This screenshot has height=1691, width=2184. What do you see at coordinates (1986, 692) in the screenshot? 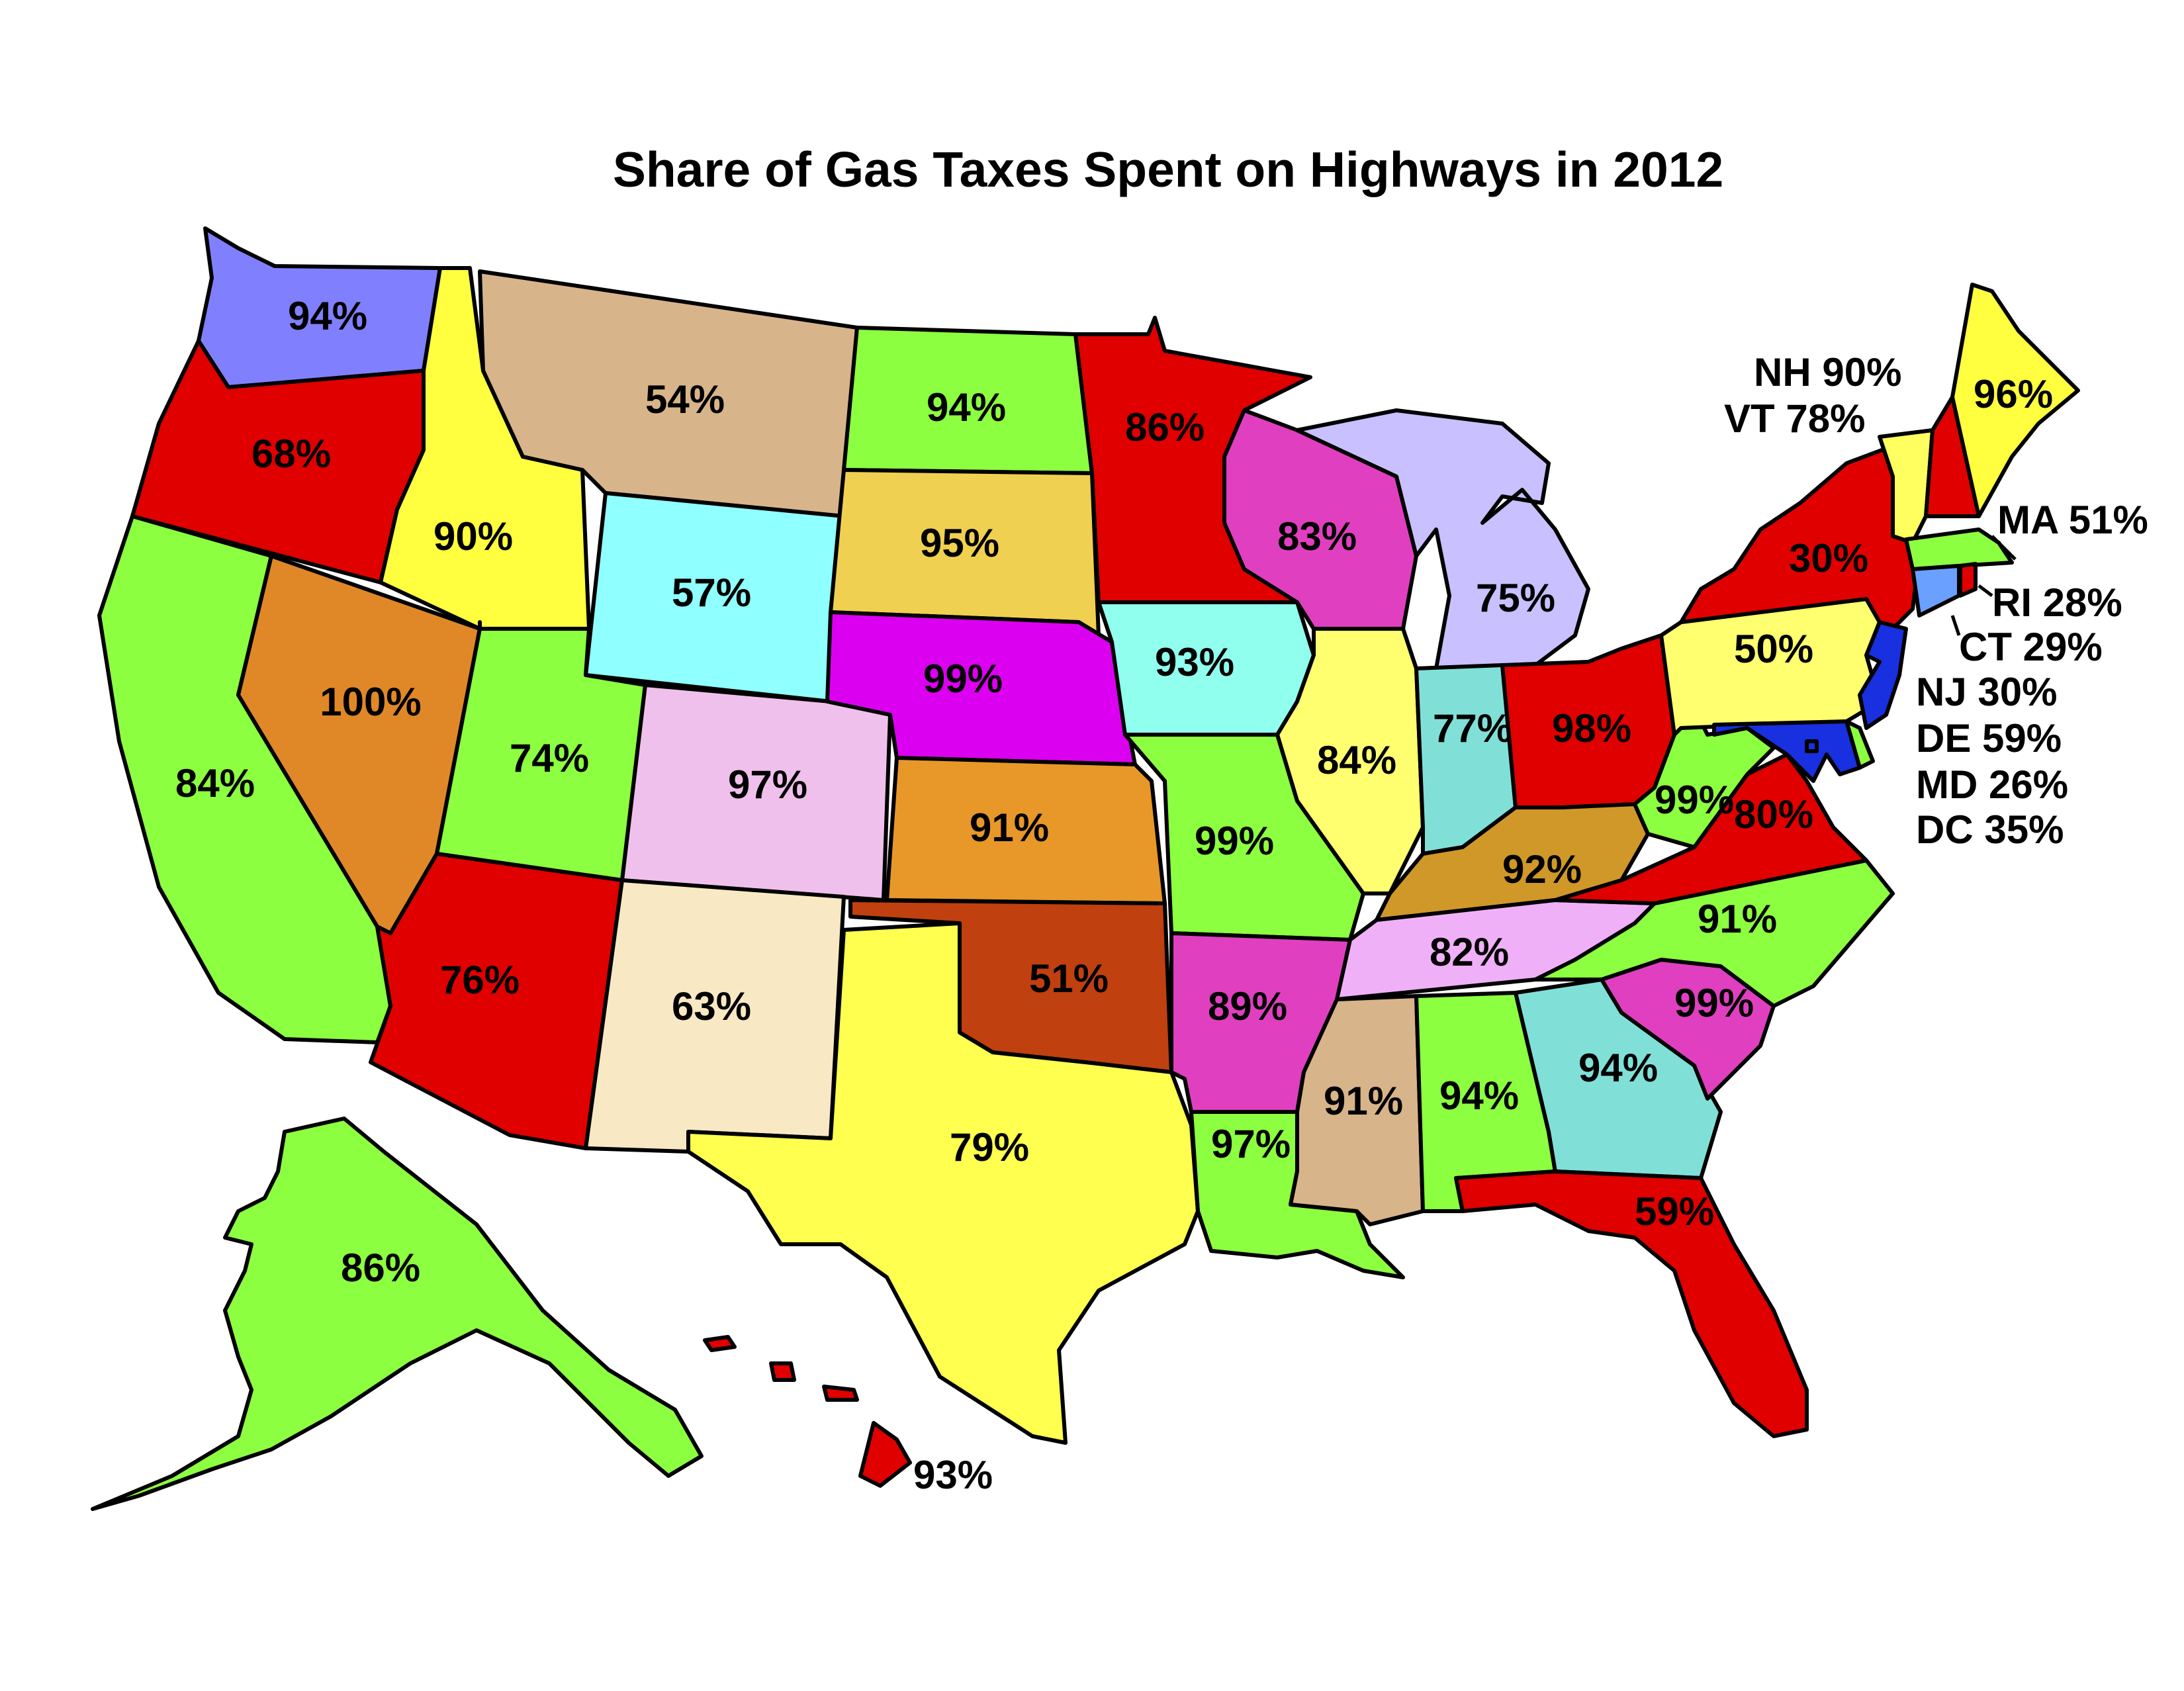
I see `callout-nj: NJ 30%` at bounding box center [1986, 692].